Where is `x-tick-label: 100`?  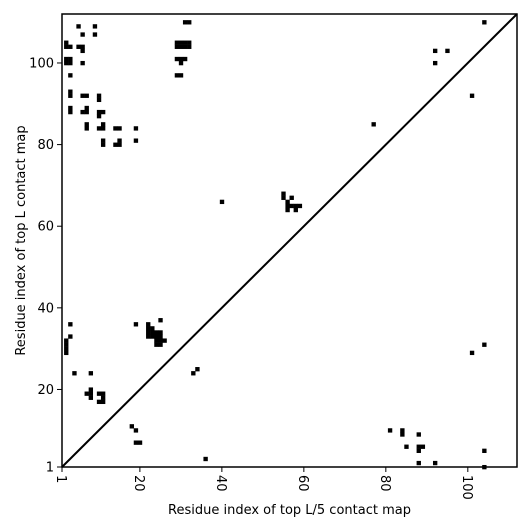
x-tick-label: 100 is located at coordinates (466, 487).